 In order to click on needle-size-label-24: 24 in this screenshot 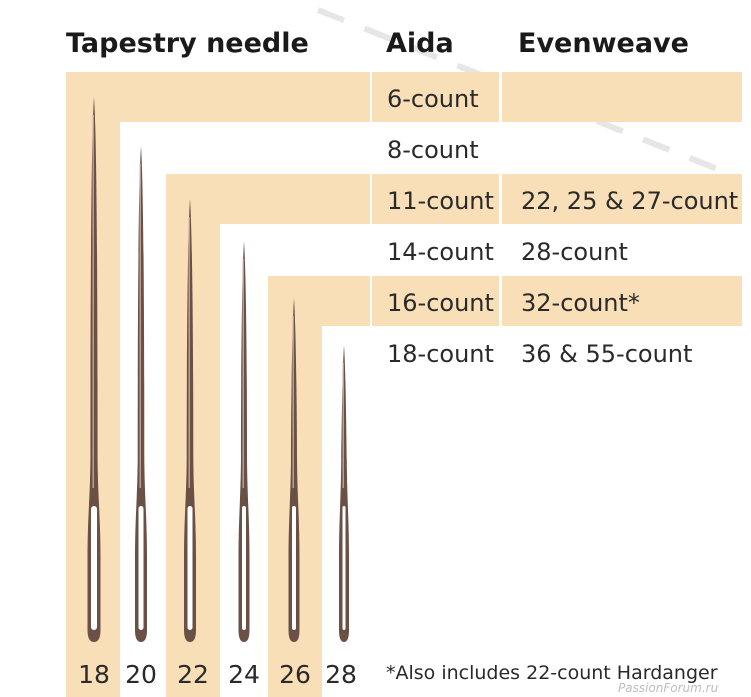, I will do `click(244, 674)`.